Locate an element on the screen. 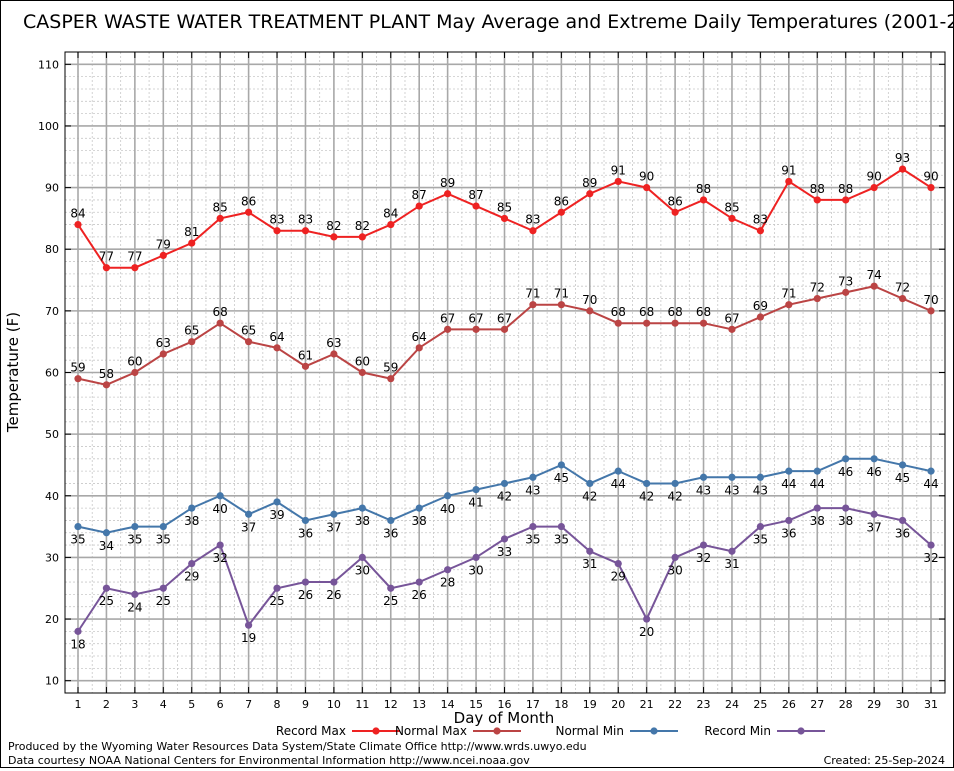  normal-min-data-label: 37 is located at coordinates (333, 527).